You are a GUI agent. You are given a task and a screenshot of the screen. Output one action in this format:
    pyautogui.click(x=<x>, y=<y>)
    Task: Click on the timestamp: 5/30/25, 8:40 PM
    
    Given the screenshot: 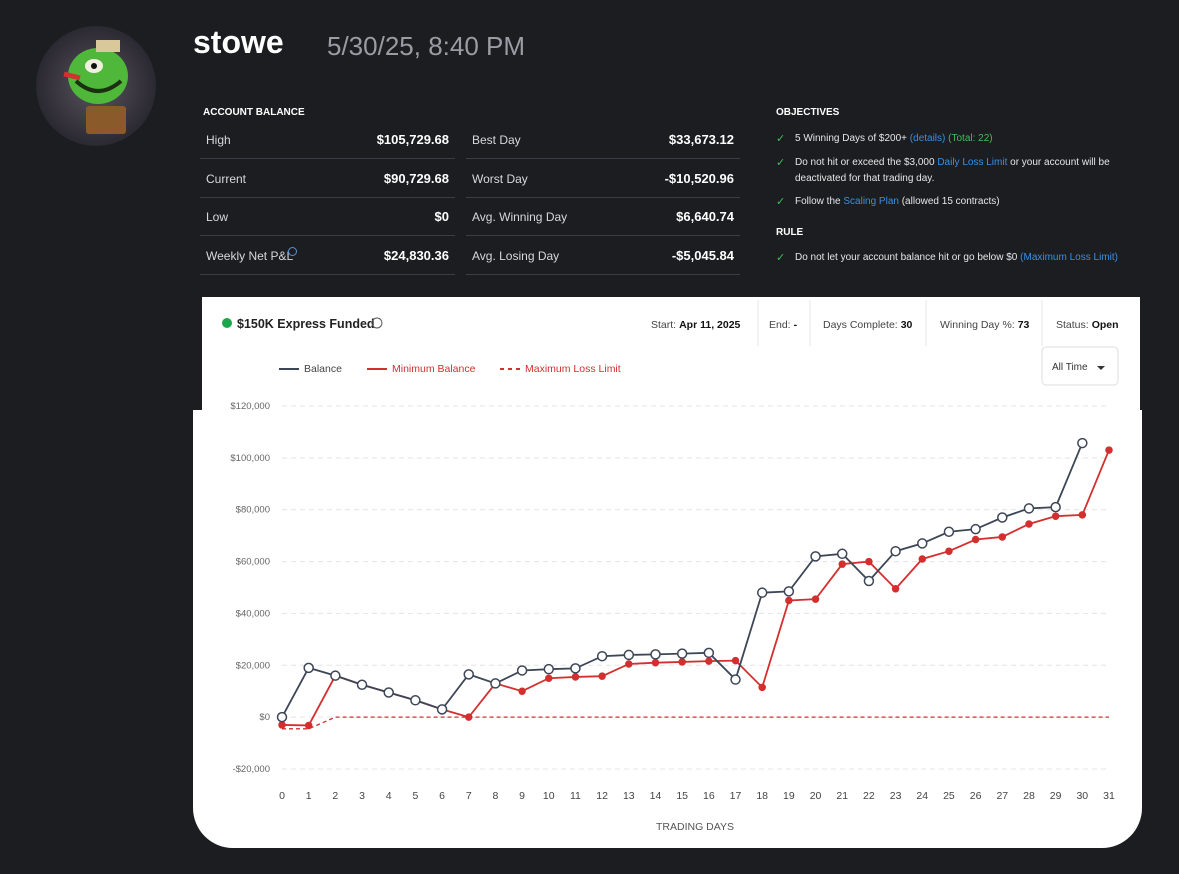 What is the action you would take?
    pyautogui.click(x=426, y=46)
    